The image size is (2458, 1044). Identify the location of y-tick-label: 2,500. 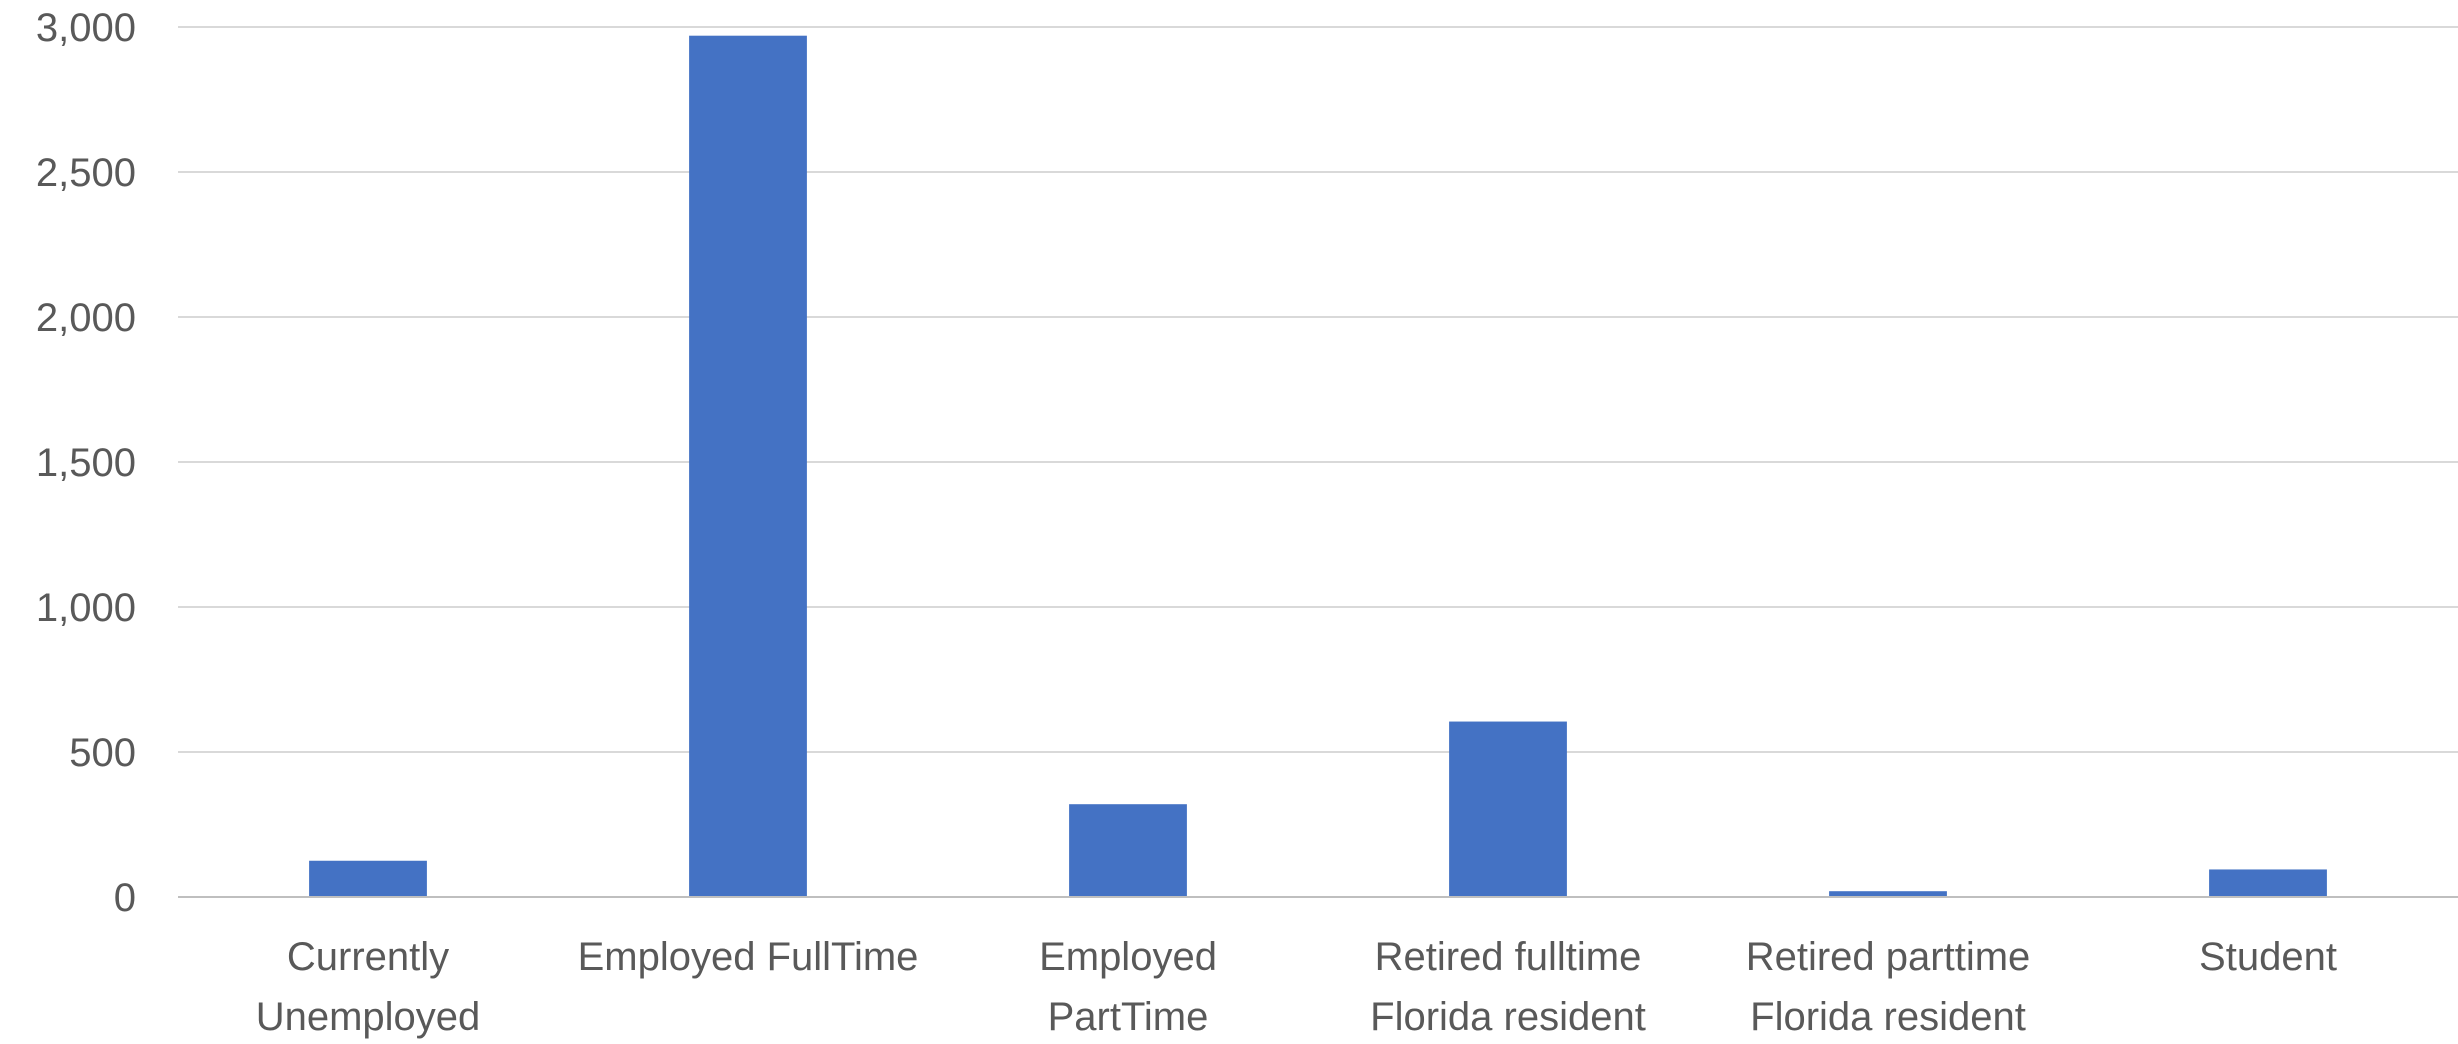
(86, 173).